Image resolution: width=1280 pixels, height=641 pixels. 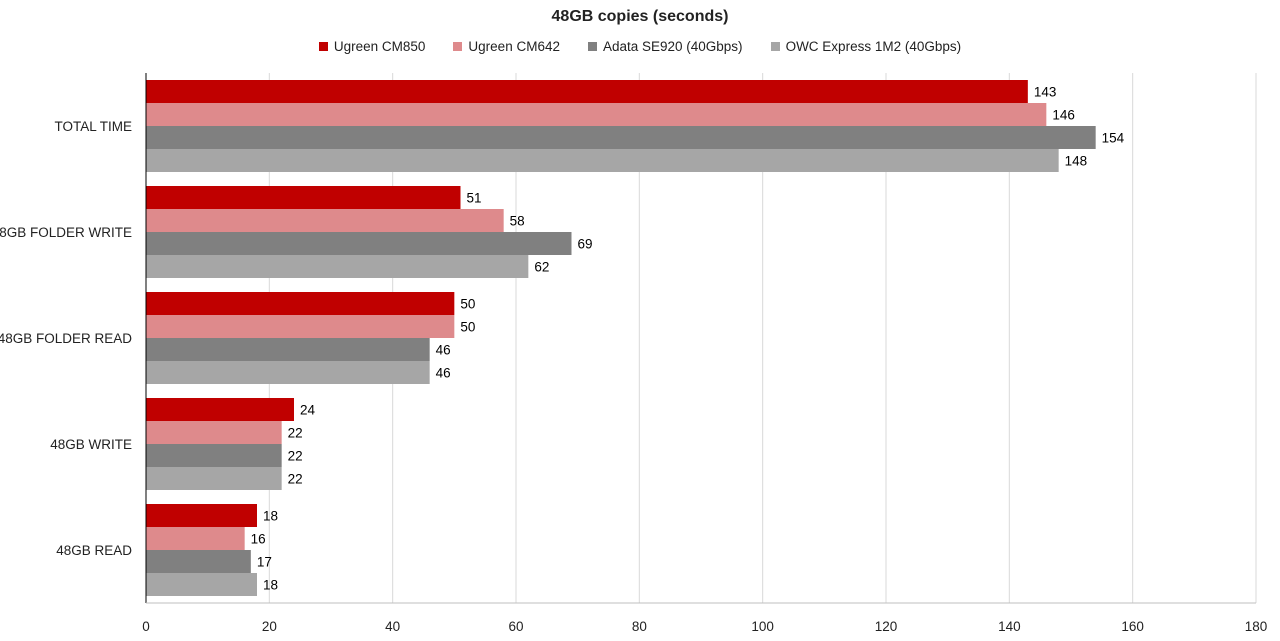 What do you see at coordinates (379, 46) in the screenshot?
I see `legend-label-ugreen-cm850: Ugreen CM850` at bounding box center [379, 46].